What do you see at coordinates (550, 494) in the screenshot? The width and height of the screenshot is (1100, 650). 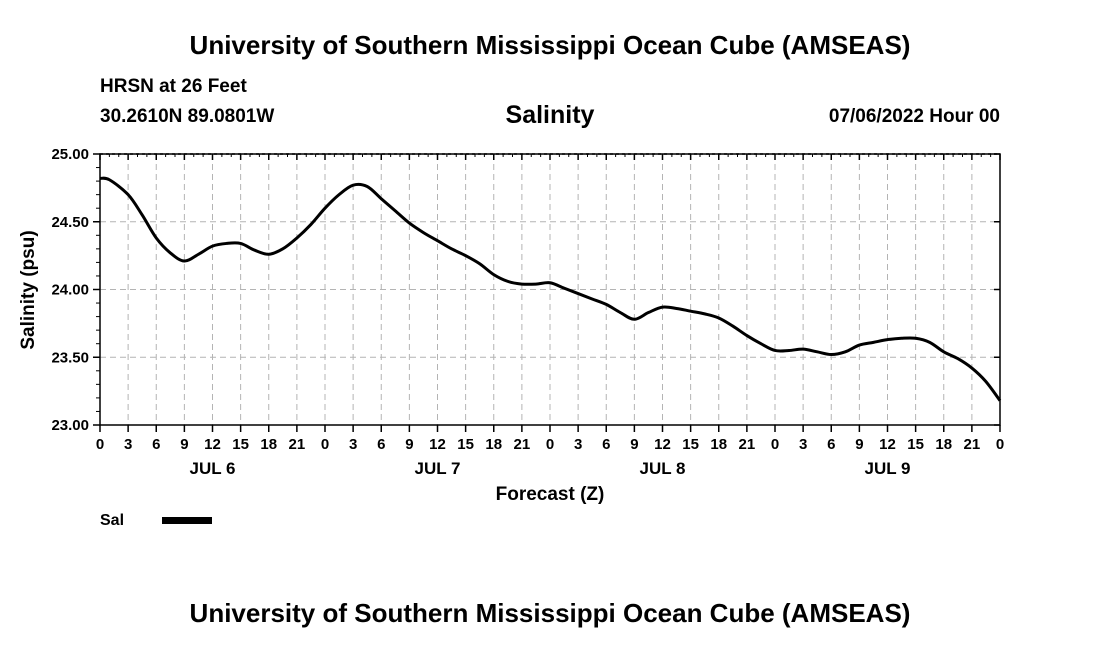 I see `x-axis-label: Forecast (Z)` at bounding box center [550, 494].